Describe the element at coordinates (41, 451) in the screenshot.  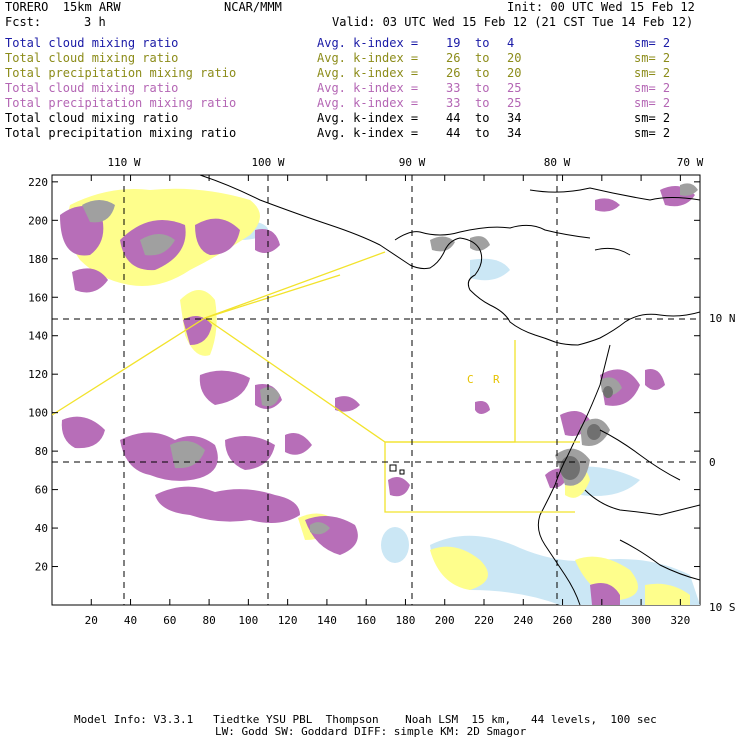
I see `left-tick-label: 80` at that location.